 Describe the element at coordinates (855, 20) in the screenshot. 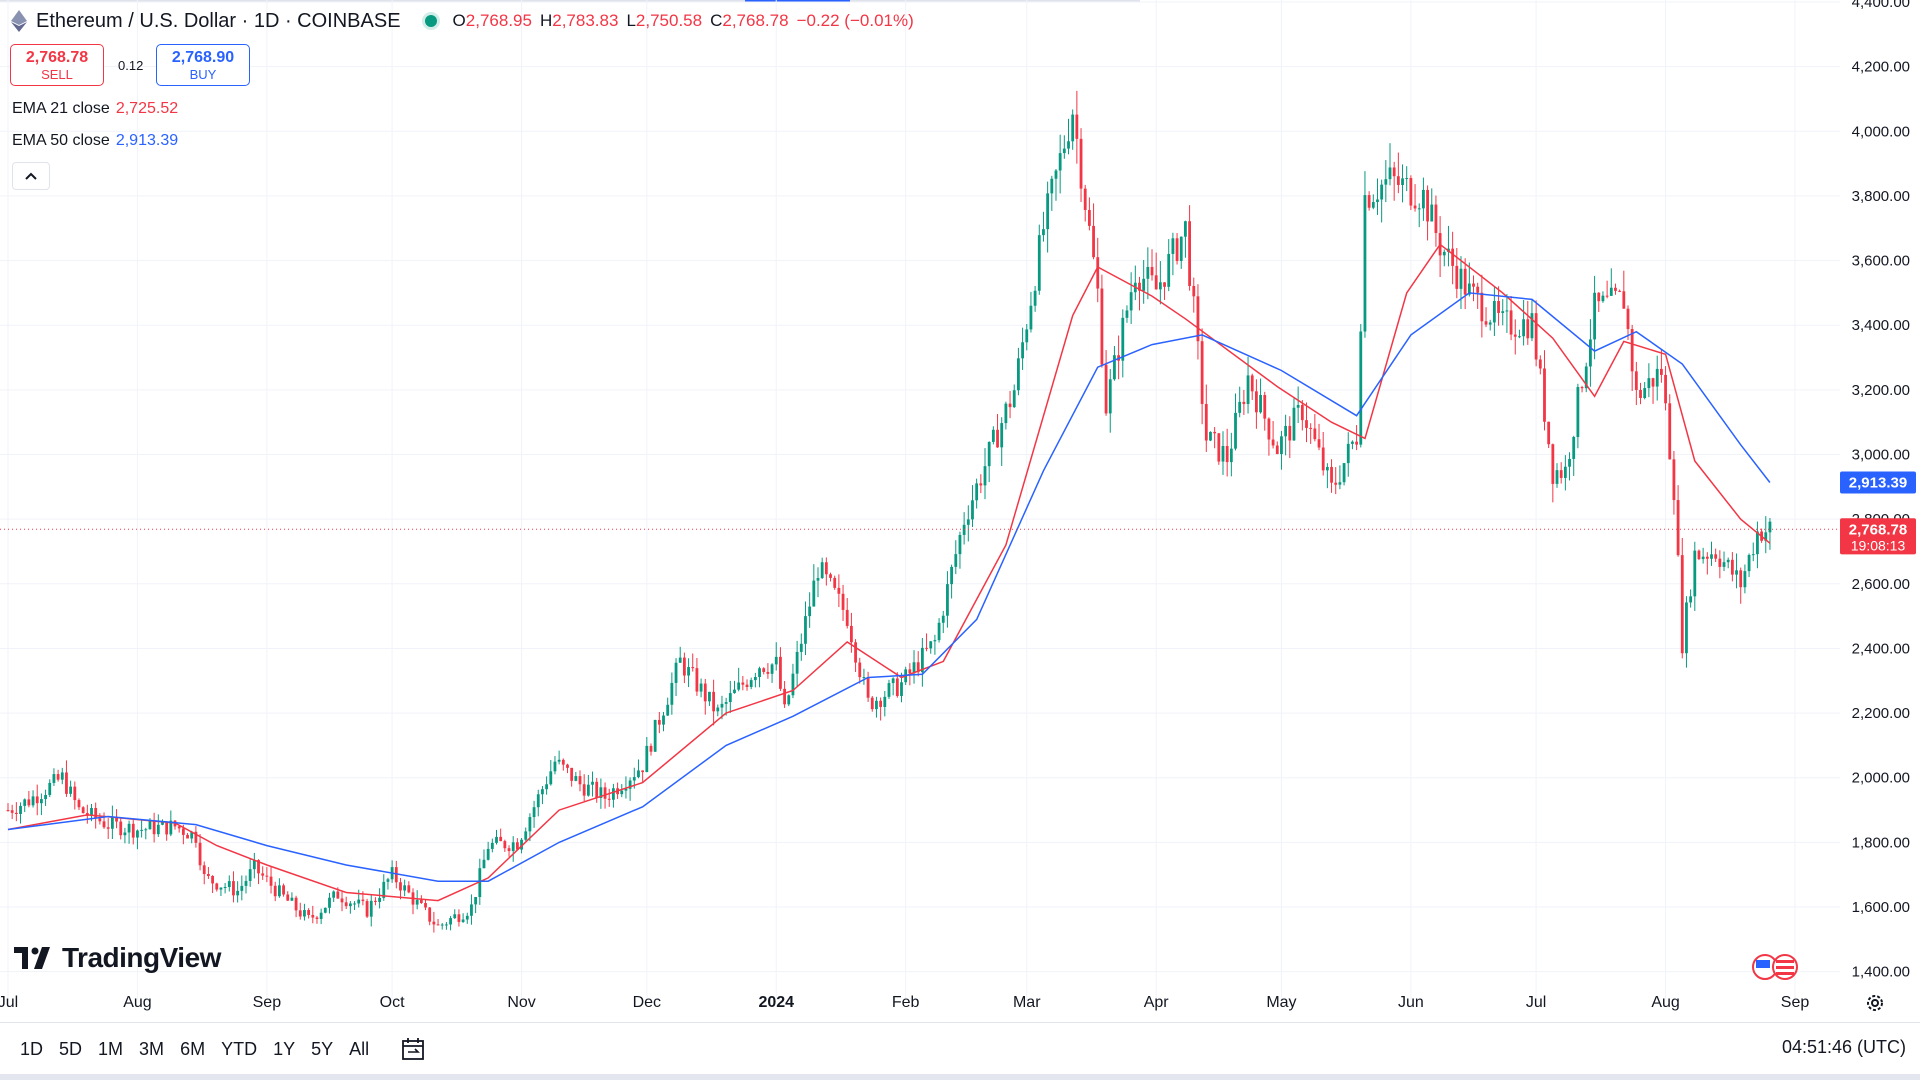

I see `ohlc-change: −0.22 (−0.01%)` at that location.